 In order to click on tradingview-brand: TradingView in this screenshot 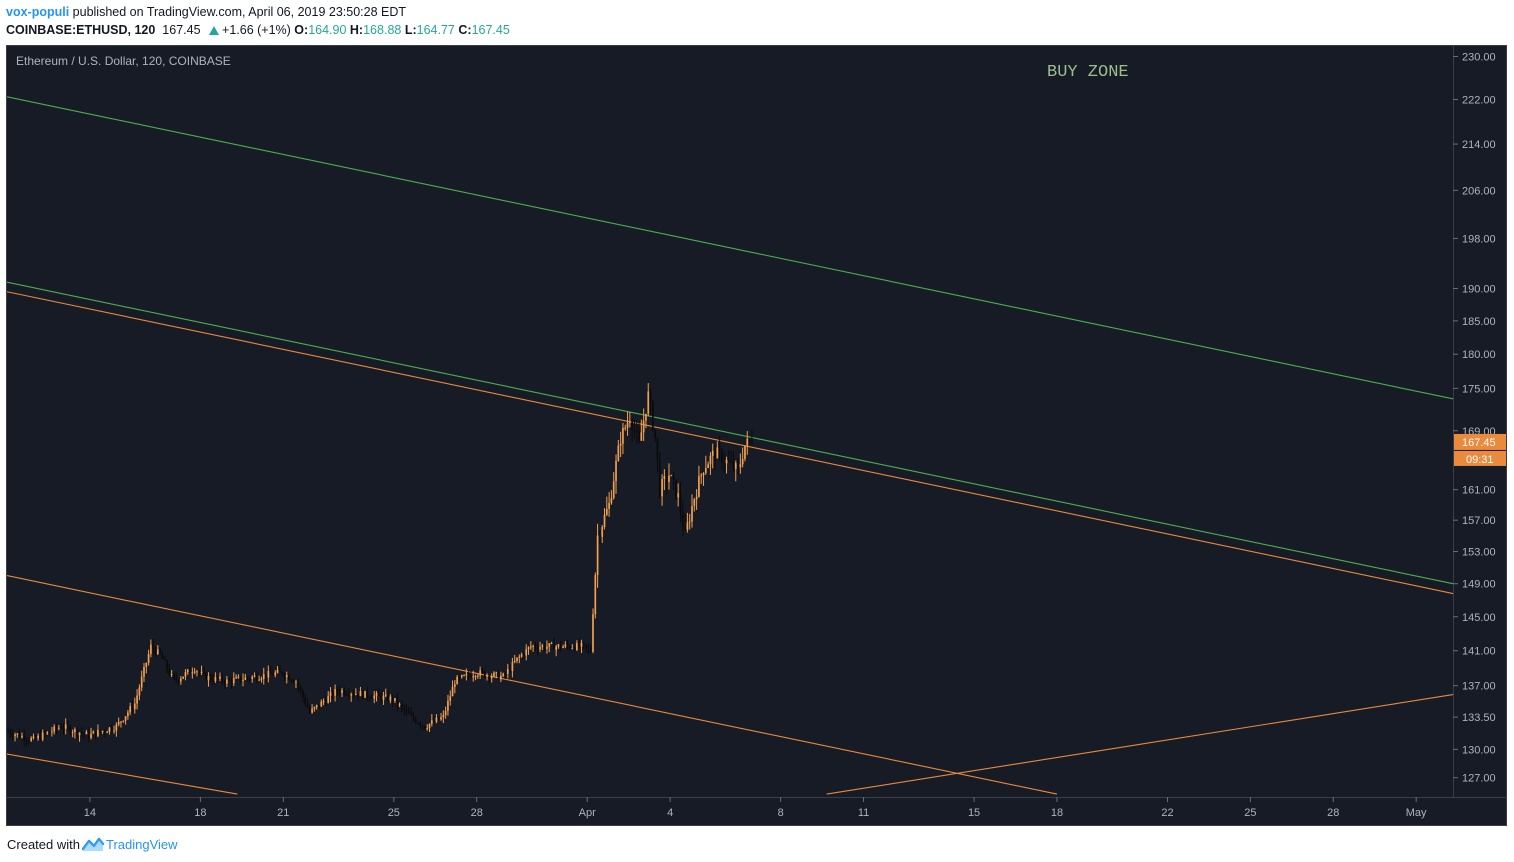, I will do `click(142, 844)`.